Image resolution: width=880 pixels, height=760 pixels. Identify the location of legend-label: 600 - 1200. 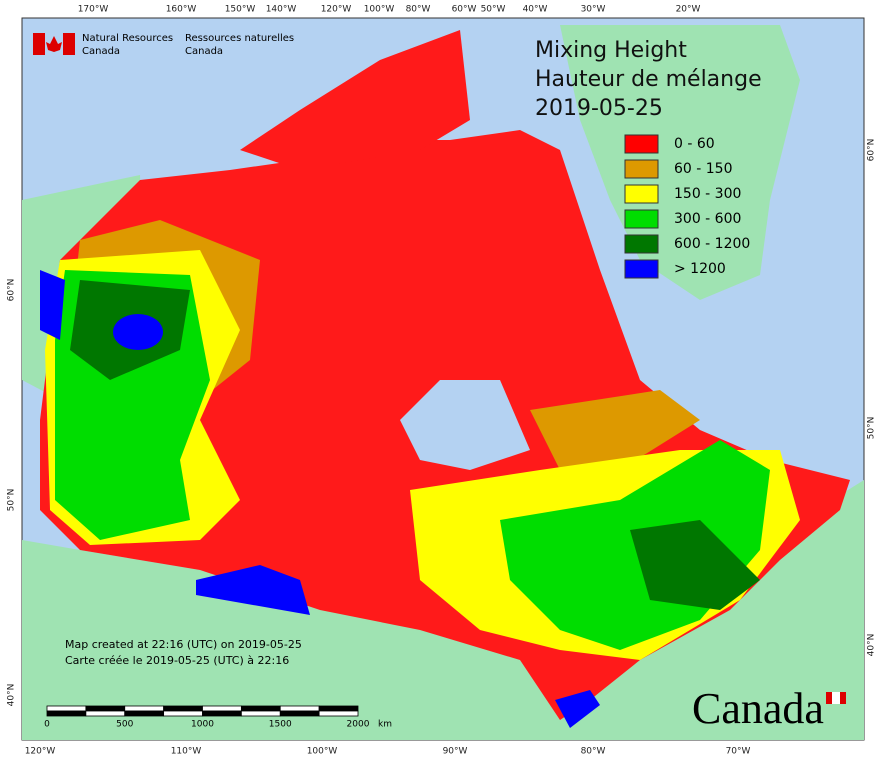
(712, 244).